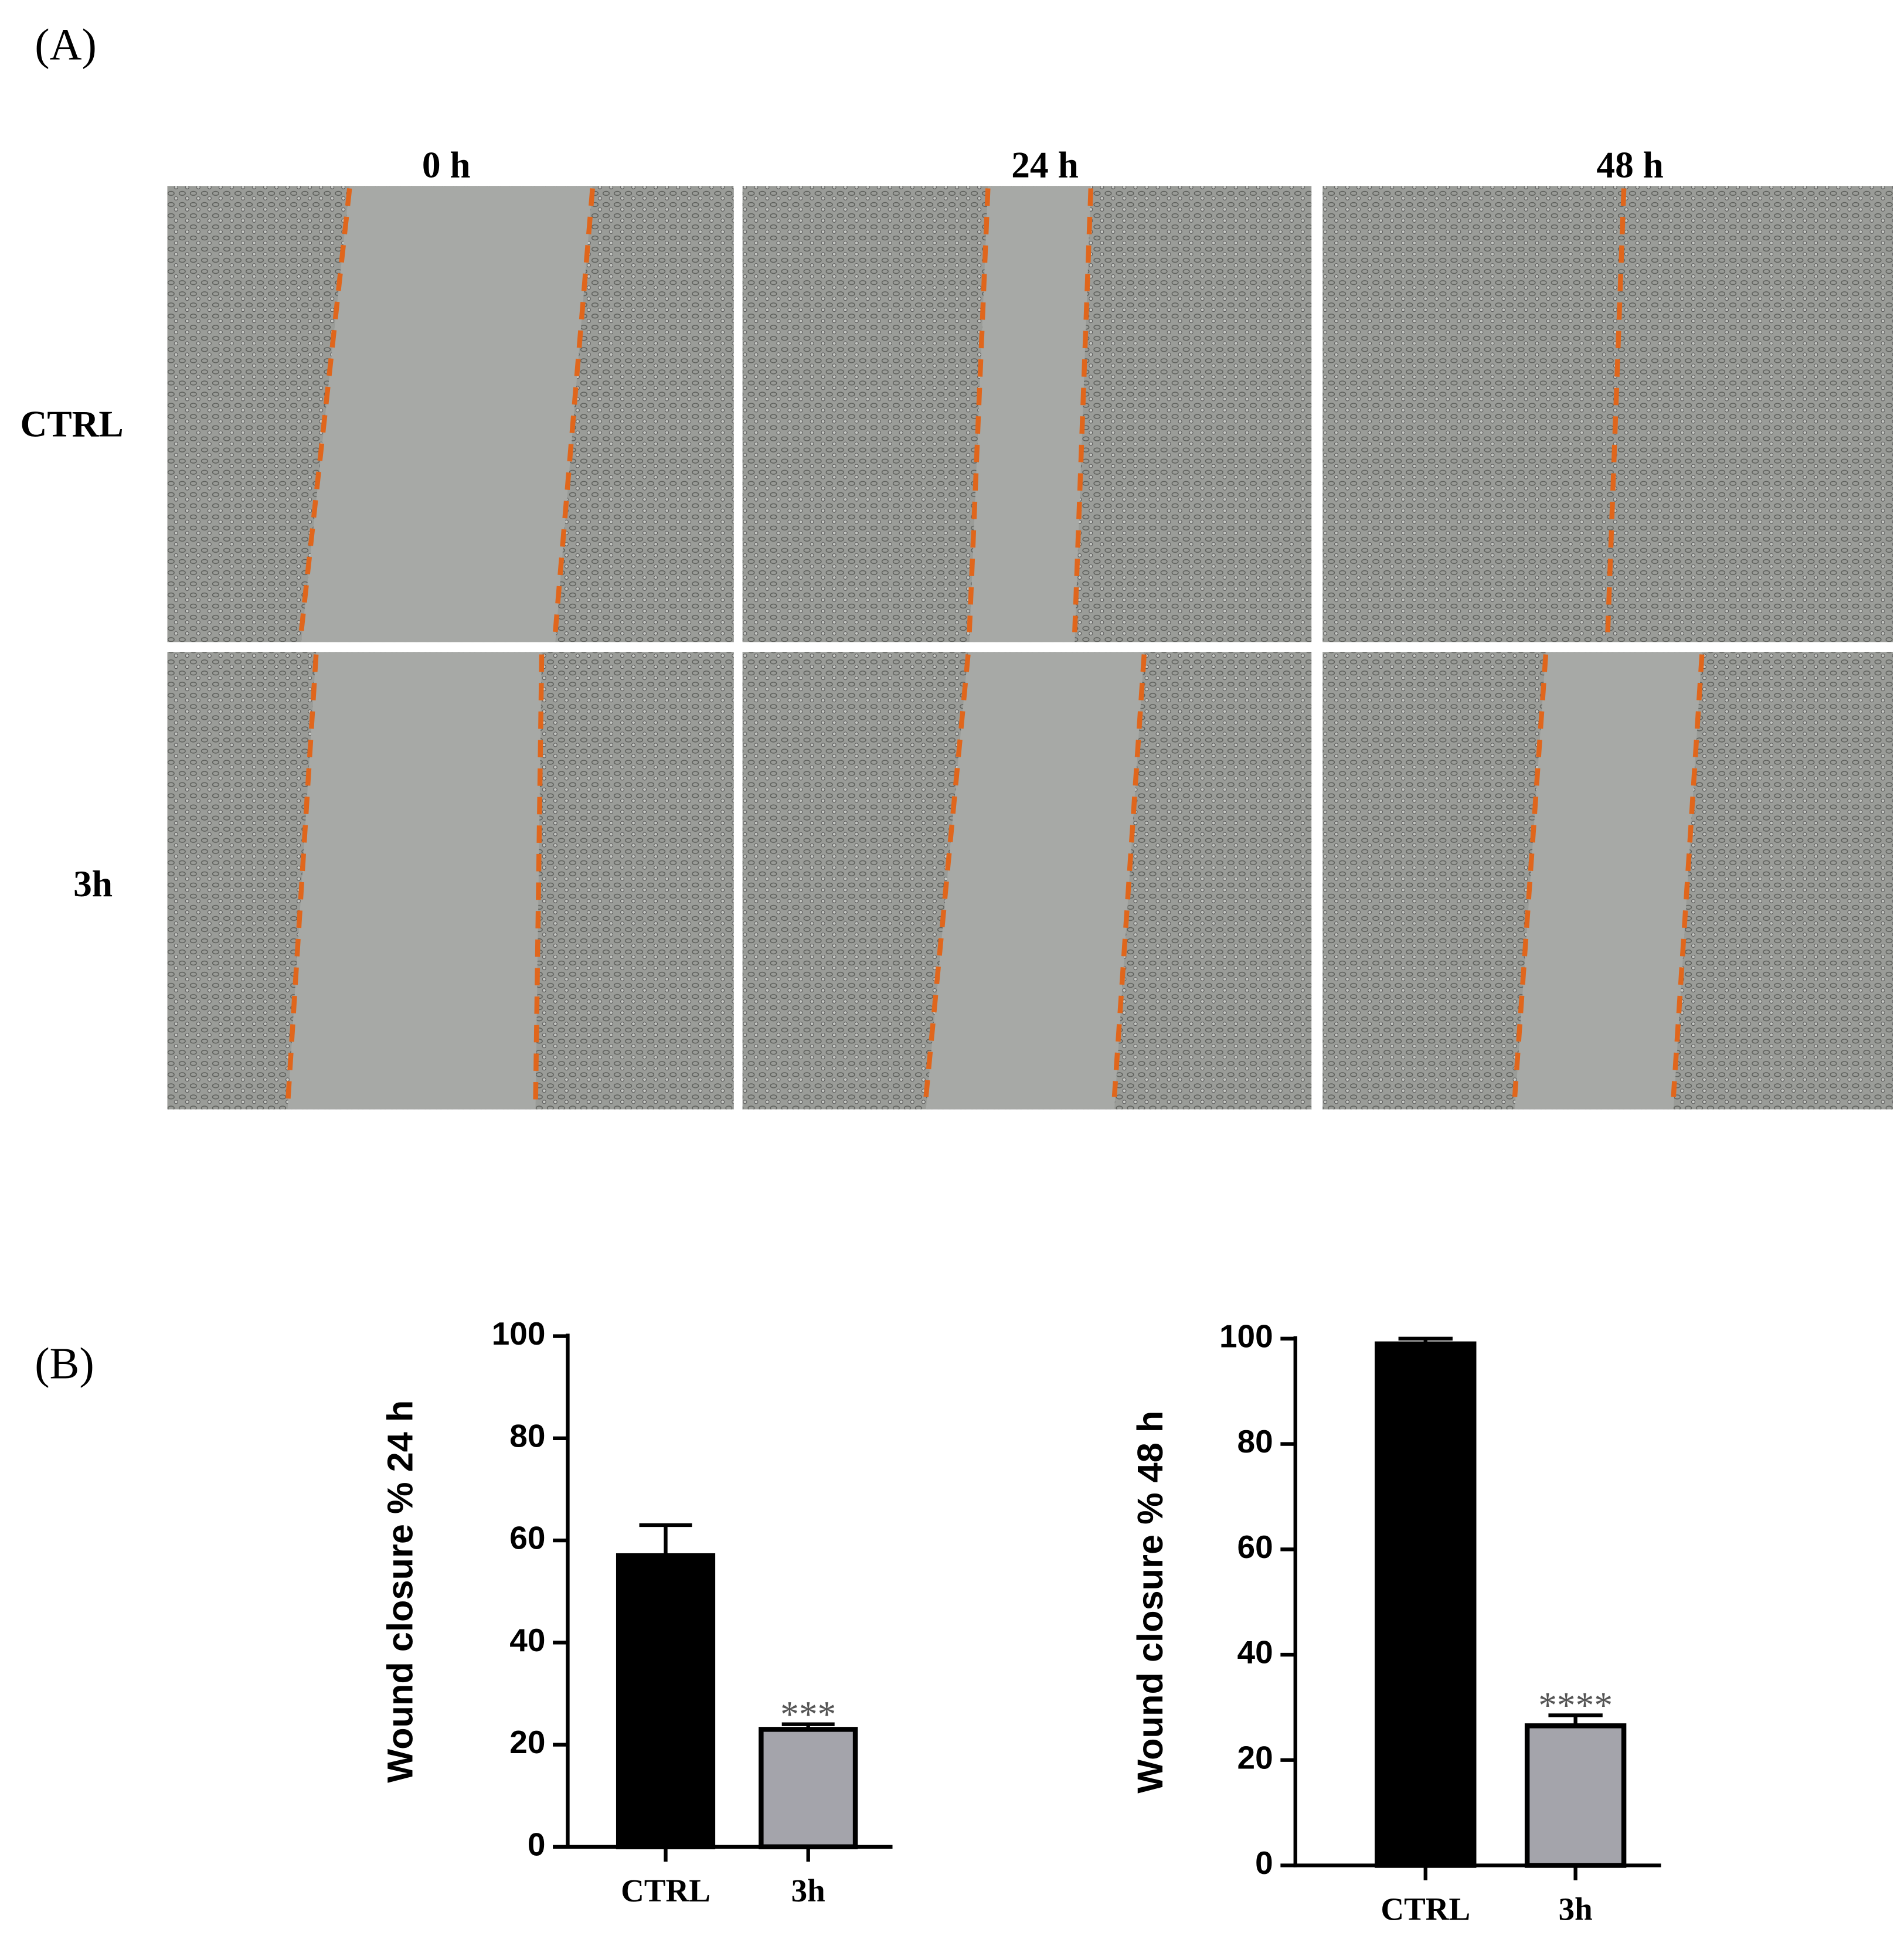 The width and height of the screenshot is (1904, 1946). Describe the element at coordinates (1575, 1706) in the screenshot. I see `significance: ****` at that location.